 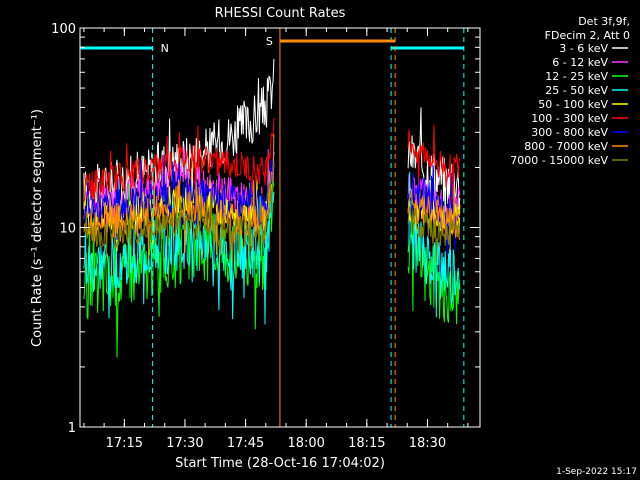 What do you see at coordinates (305, 443) in the screenshot?
I see `x-tick-label: 18:00` at bounding box center [305, 443].